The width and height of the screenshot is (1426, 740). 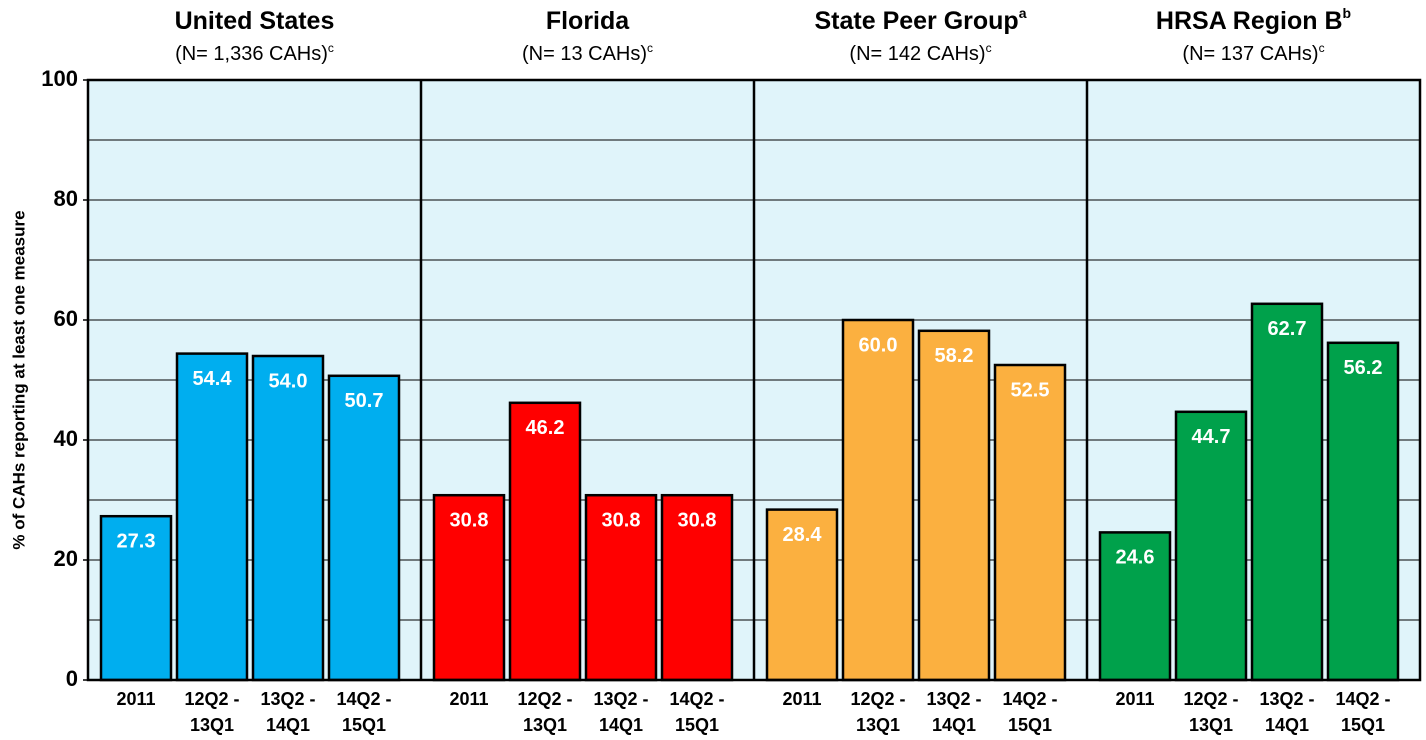 I want to click on panel-title-text: United States, so click(x=255, y=21).